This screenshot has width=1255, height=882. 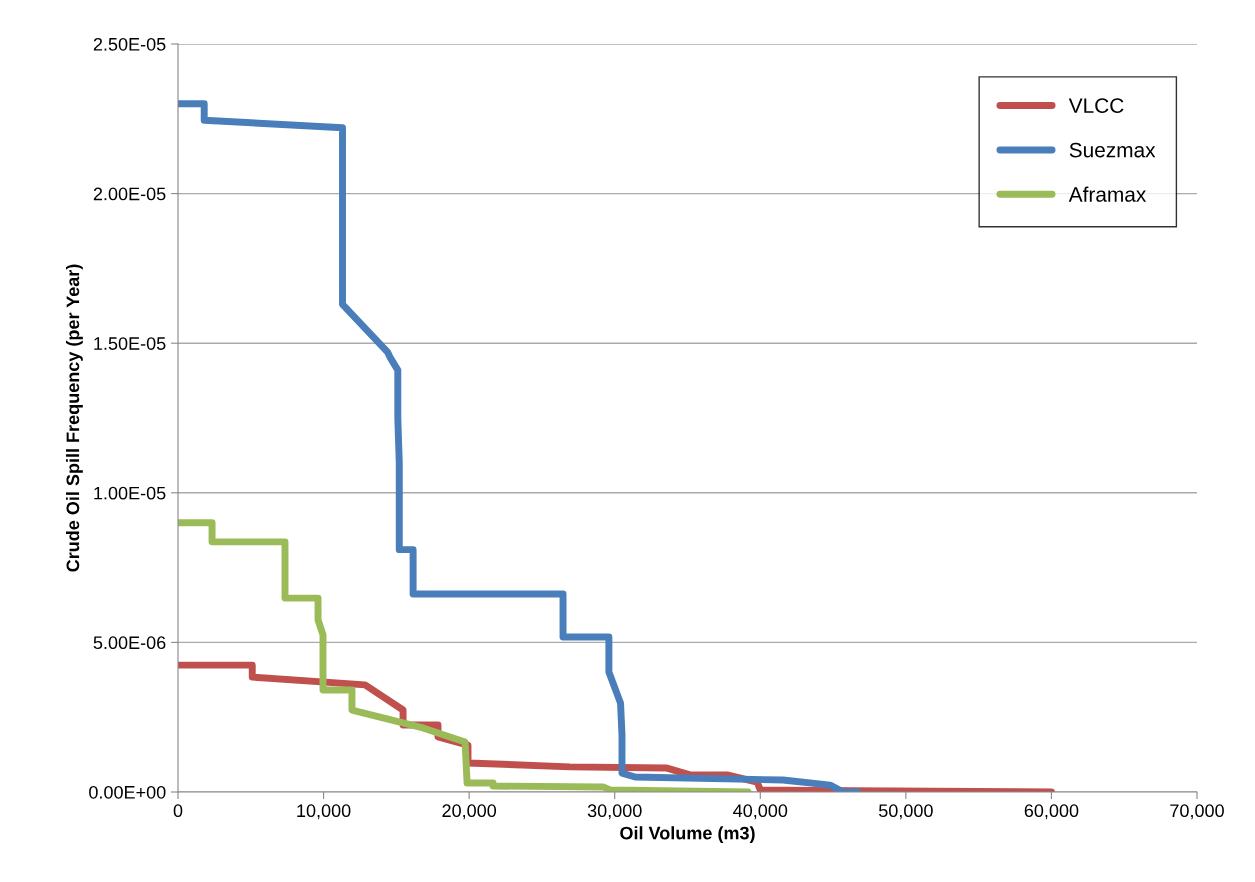 I want to click on x-tick-label: 70,000, so click(x=1197, y=812).